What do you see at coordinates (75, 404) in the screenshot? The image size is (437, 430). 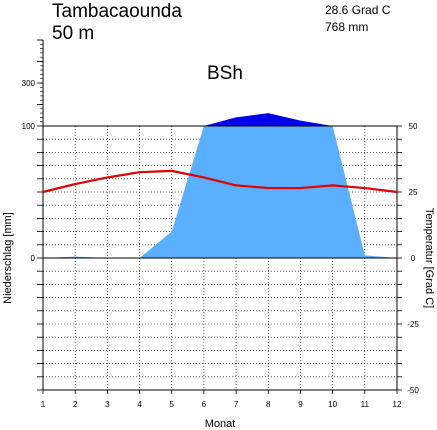 I see `x-tick-label: 2` at bounding box center [75, 404].